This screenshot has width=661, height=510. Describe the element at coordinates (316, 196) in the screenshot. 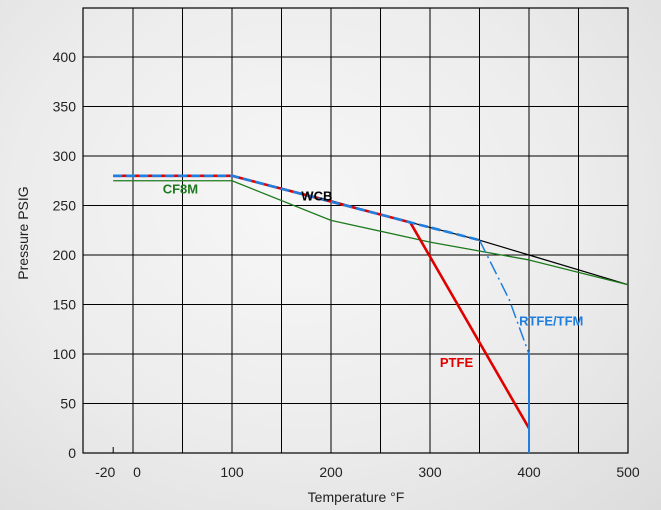

I see `series-label-wcb: WCB` at that location.